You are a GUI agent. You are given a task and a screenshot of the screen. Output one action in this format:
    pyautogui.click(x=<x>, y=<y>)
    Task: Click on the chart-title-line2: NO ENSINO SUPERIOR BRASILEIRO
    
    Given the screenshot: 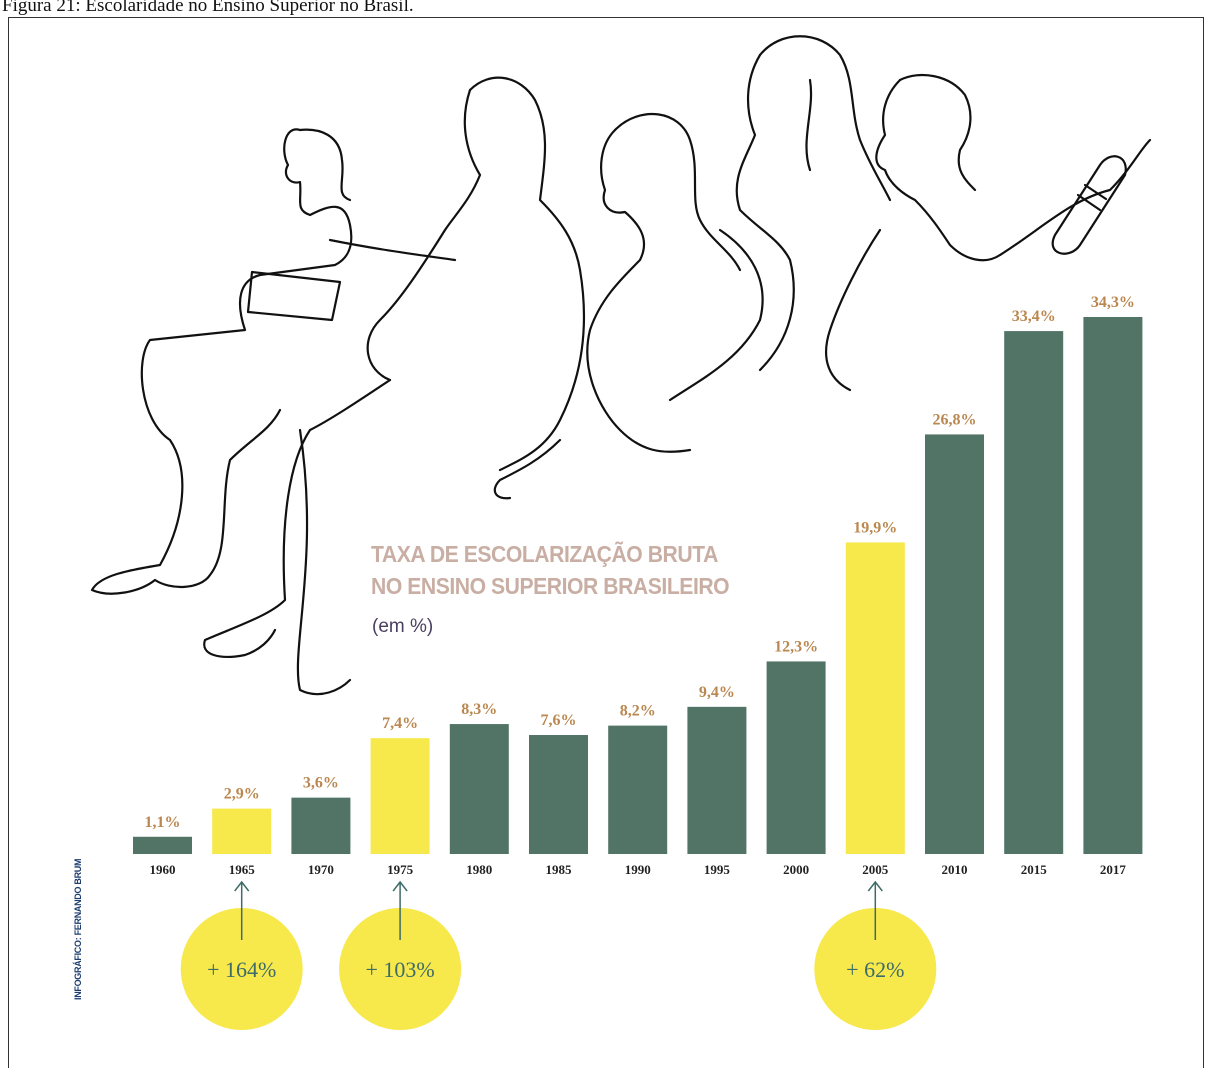 What is the action you would take?
    pyautogui.click(x=550, y=586)
    